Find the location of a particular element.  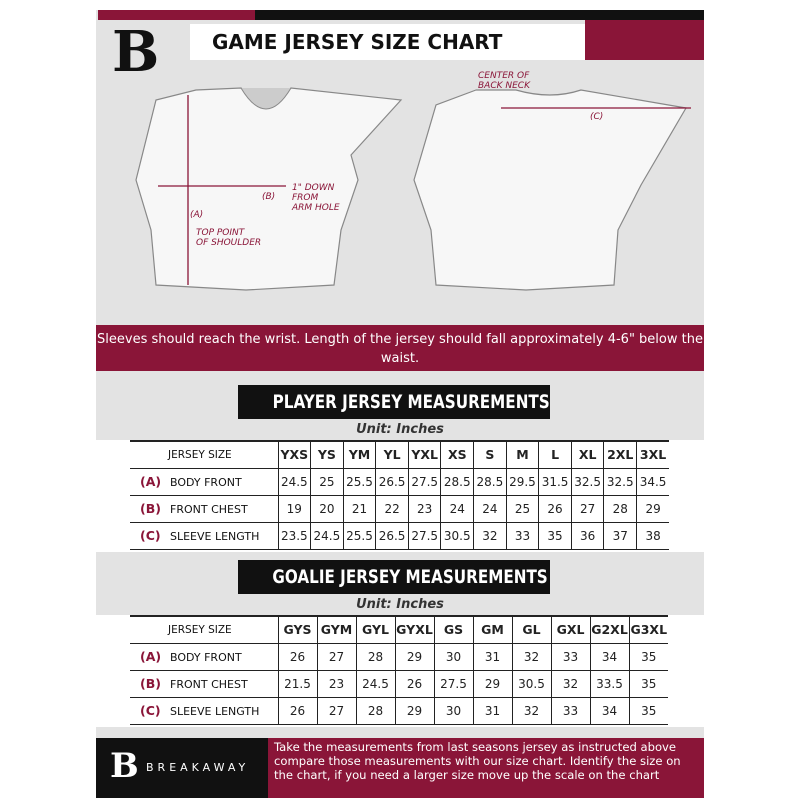

brand-logo: B is located at coordinates (136, 52).